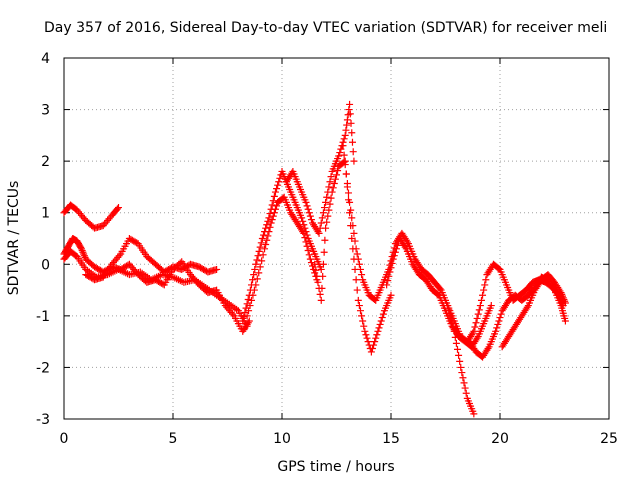 This screenshot has width=640, height=480. I want to click on y-tick-label: 1, so click(45, 214).